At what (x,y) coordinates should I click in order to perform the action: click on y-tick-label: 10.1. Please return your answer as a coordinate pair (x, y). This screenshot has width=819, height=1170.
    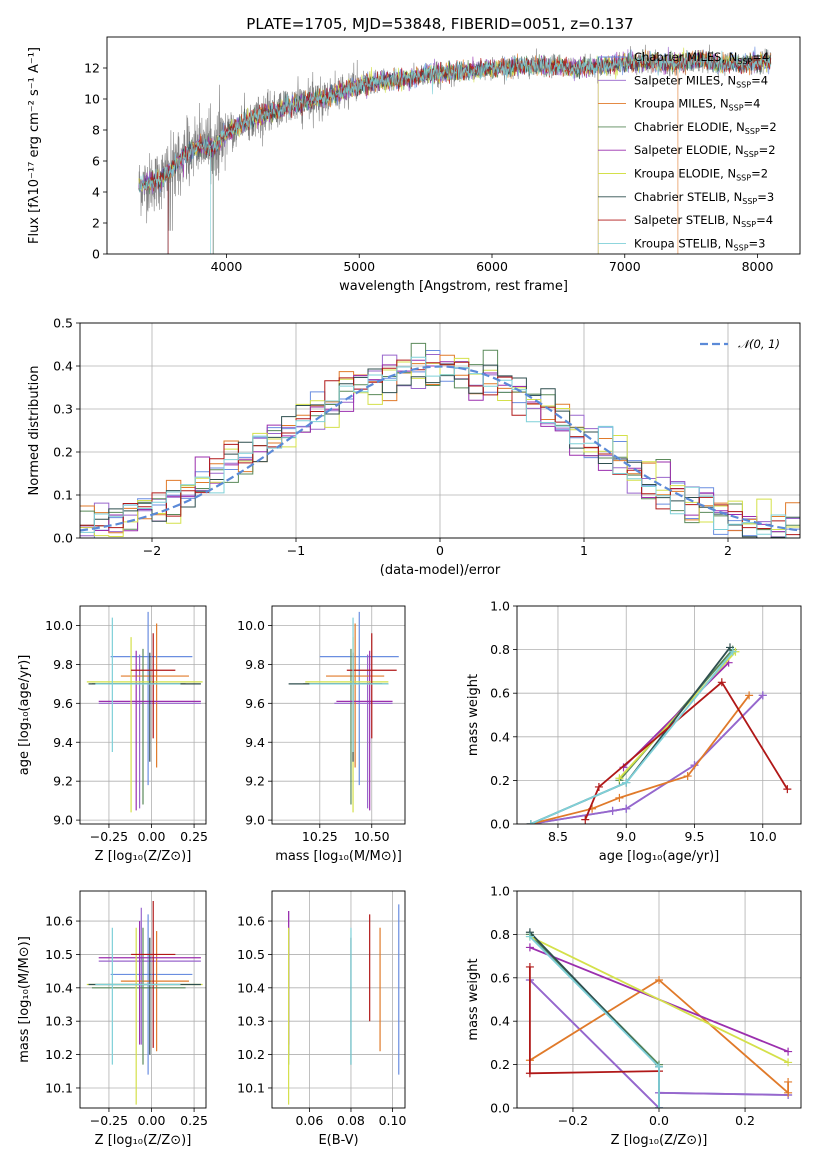
    Looking at the image, I should click on (251, 1087).